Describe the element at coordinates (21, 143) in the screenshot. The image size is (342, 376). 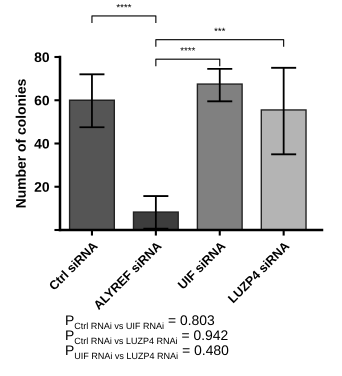
I see `y-axis-title: Number of colonies` at that location.